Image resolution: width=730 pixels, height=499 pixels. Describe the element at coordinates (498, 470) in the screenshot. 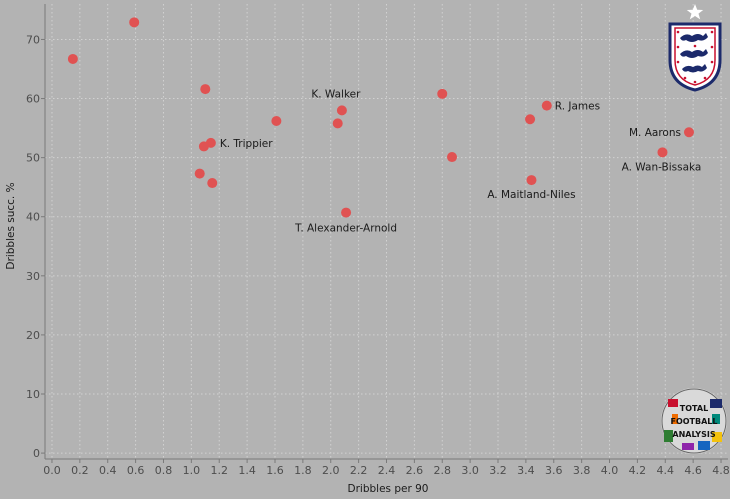

I see `x-tick-label: 3.2` at that location.